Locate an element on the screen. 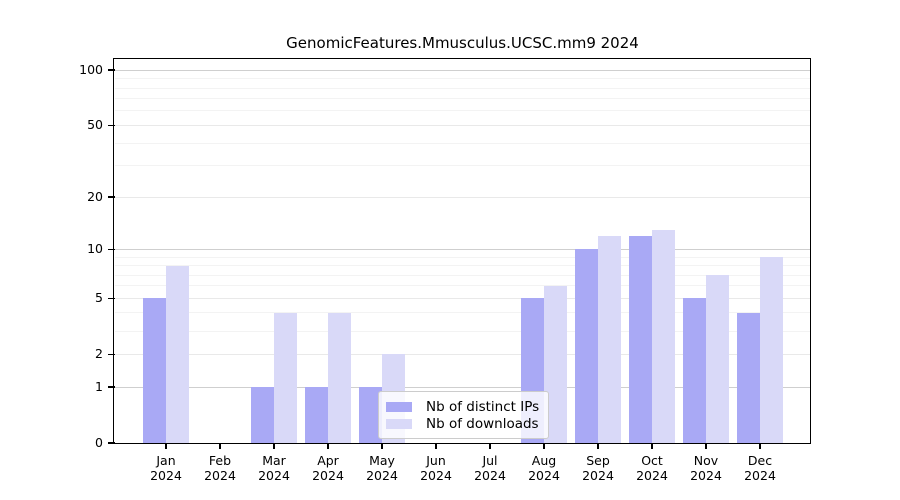 This screenshot has width=900, height=500. x-tick-label-may: May 2024 is located at coordinates (382, 468).